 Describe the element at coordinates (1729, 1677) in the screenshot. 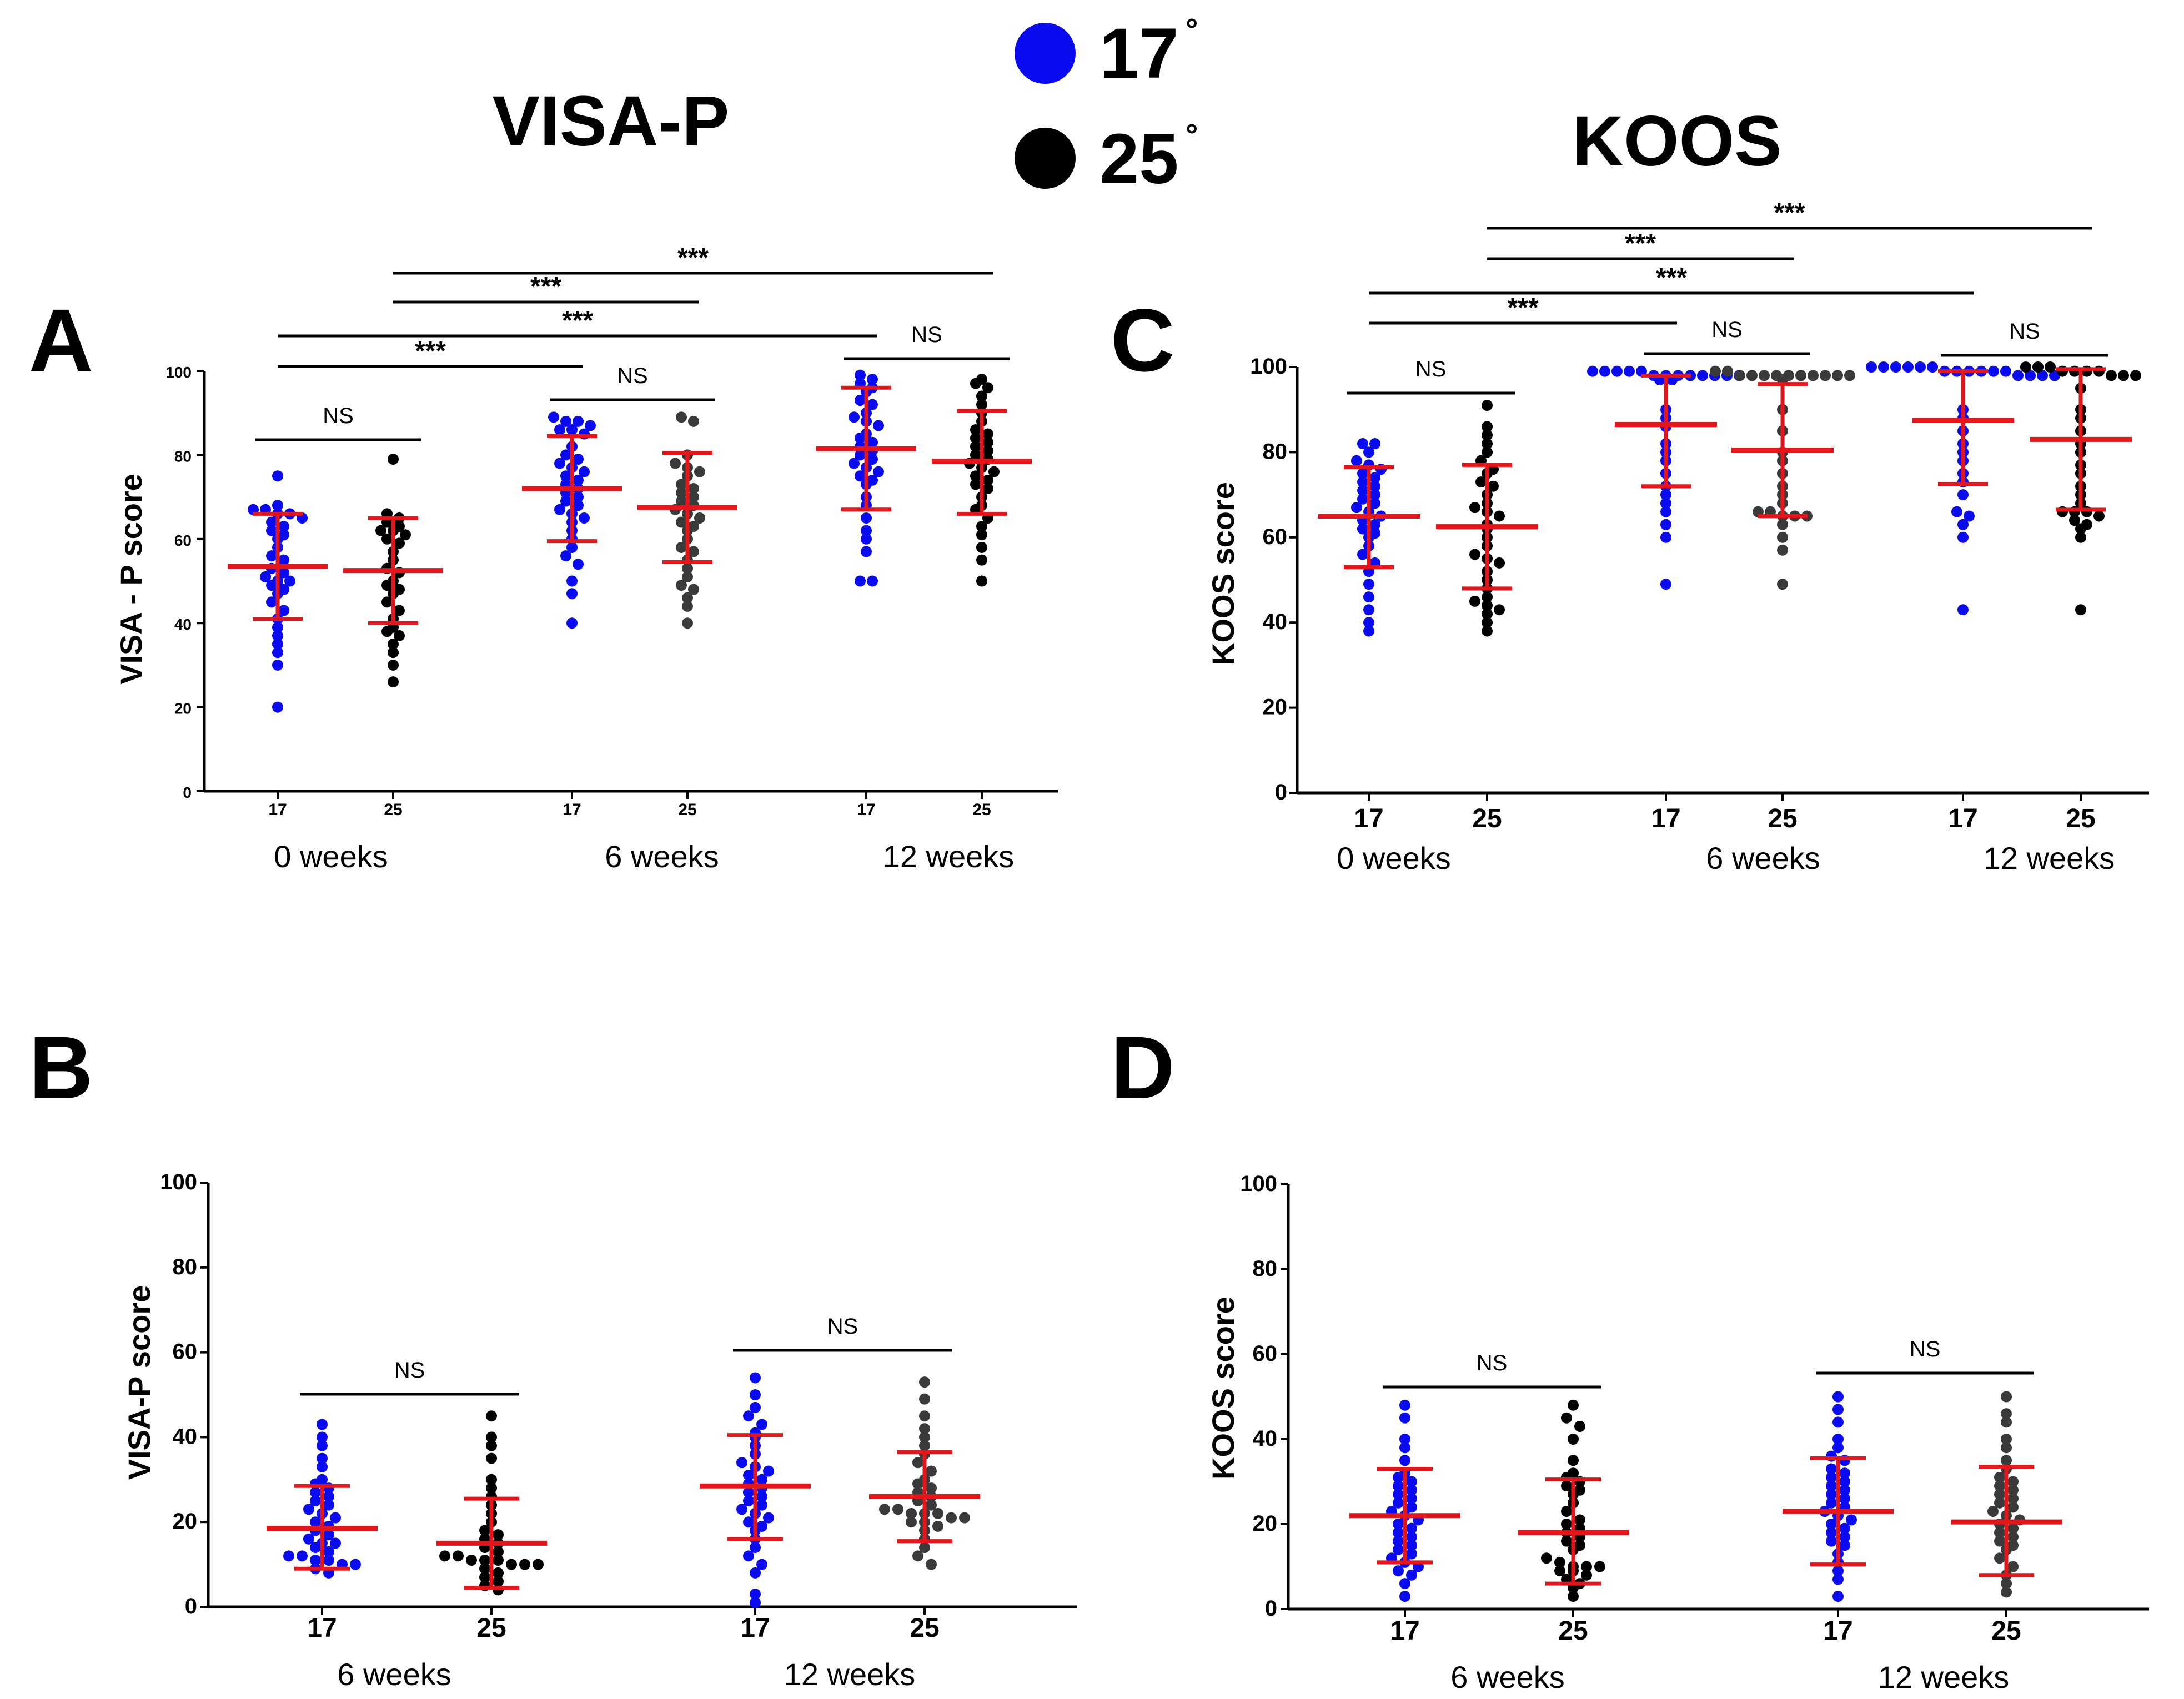

I see `panel-d-groups: 6 weeks 12 weeks` at that location.